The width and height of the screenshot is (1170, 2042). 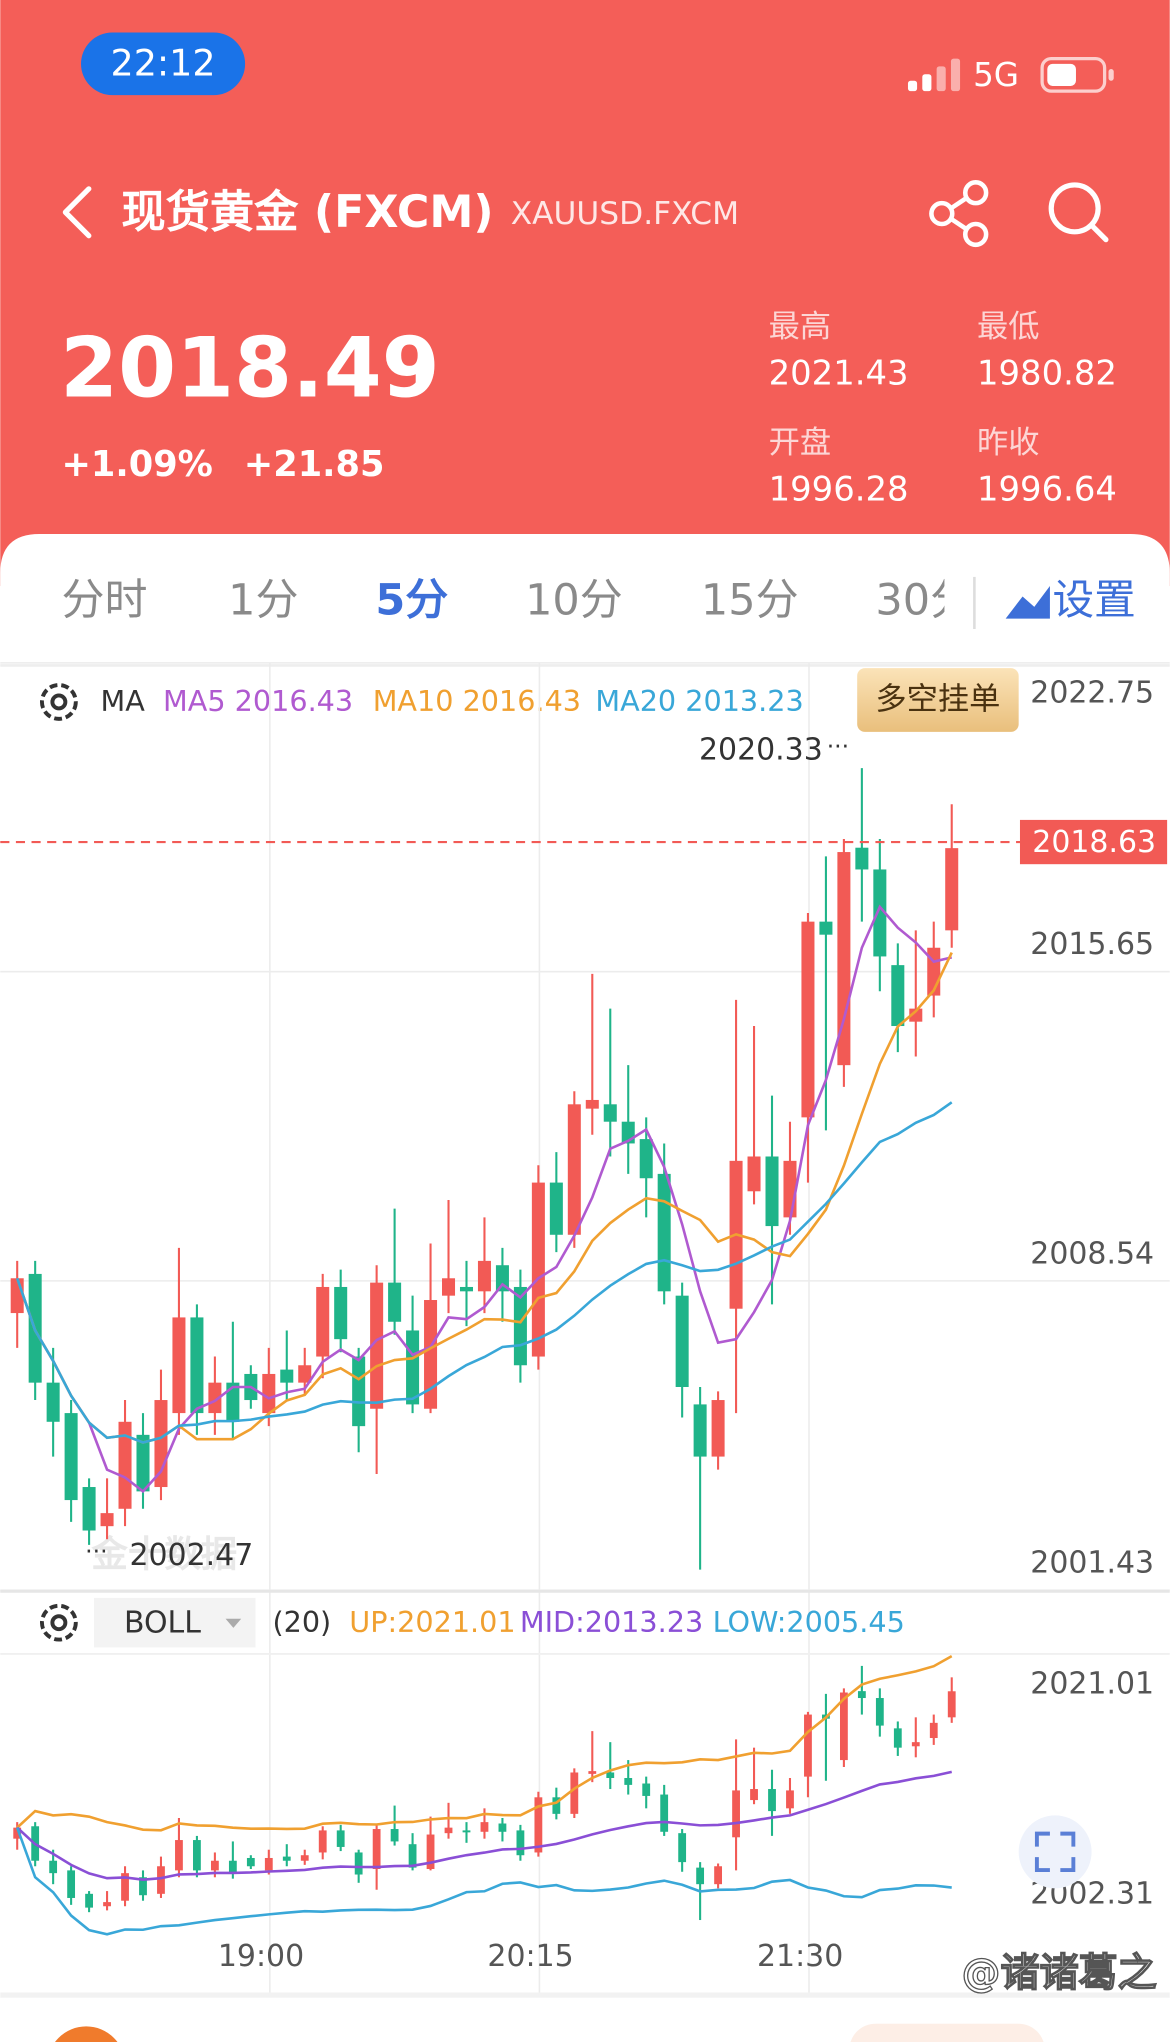 What do you see at coordinates (411, 600) in the screenshot?
I see `tab: 5分` at bounding box center [411, 600].